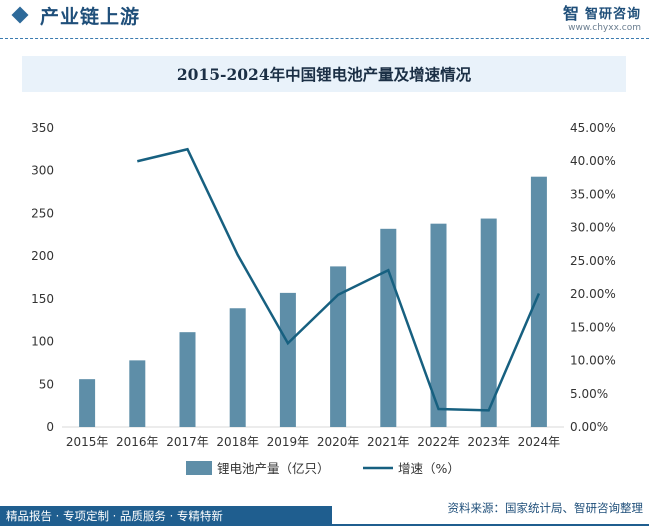  What do you see at coordinates (388, 327) in the screenshot?
I see `bar-2021年` at bounding box center [388, 327].